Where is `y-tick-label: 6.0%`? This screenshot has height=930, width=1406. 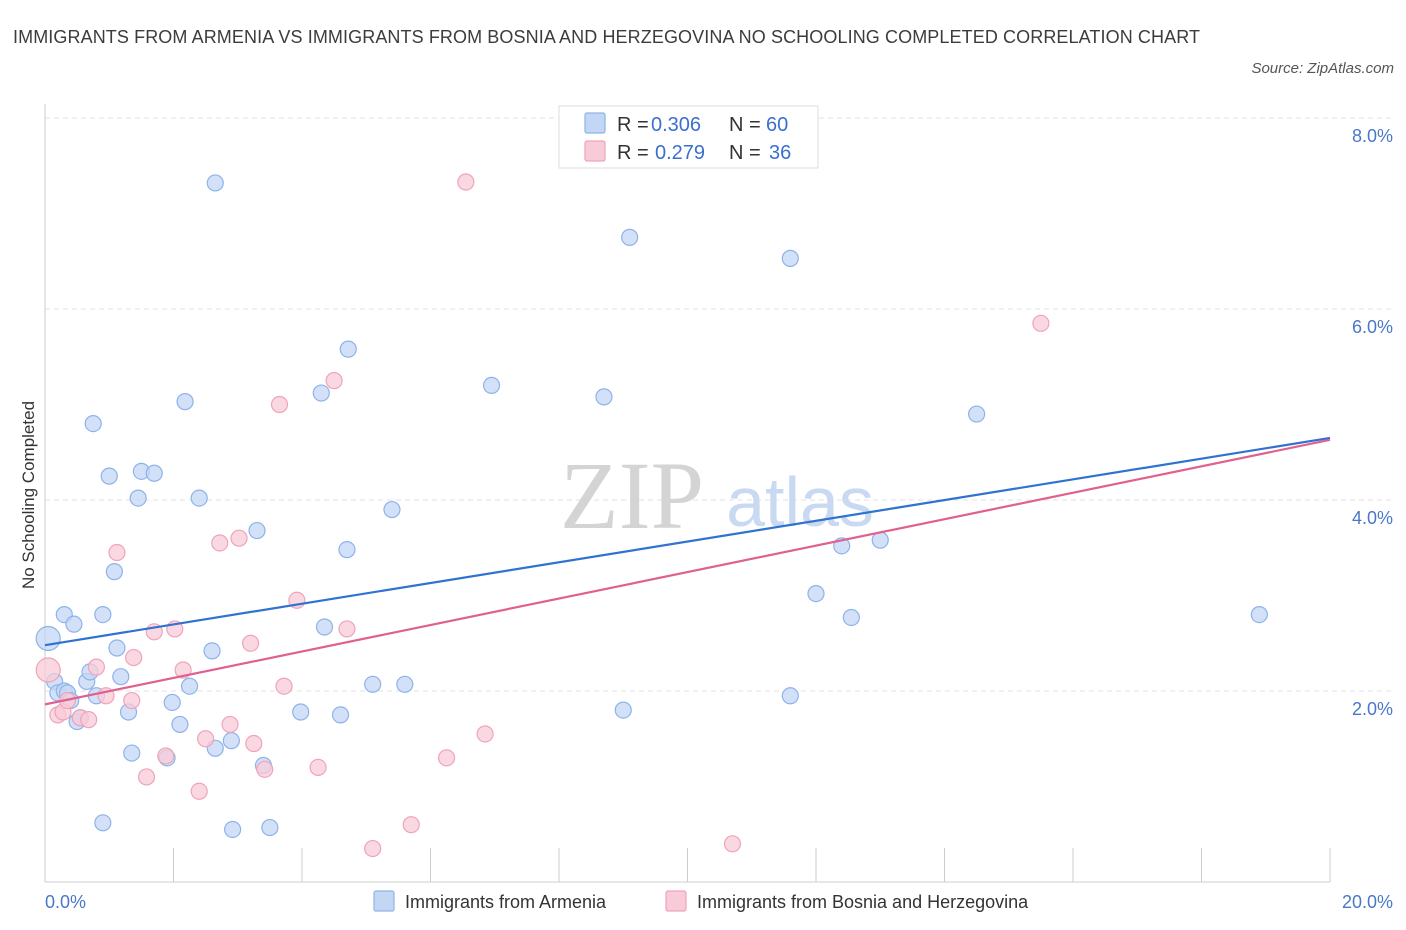 y-tick-label: 6.0% is located at coordinates (1372, 327).